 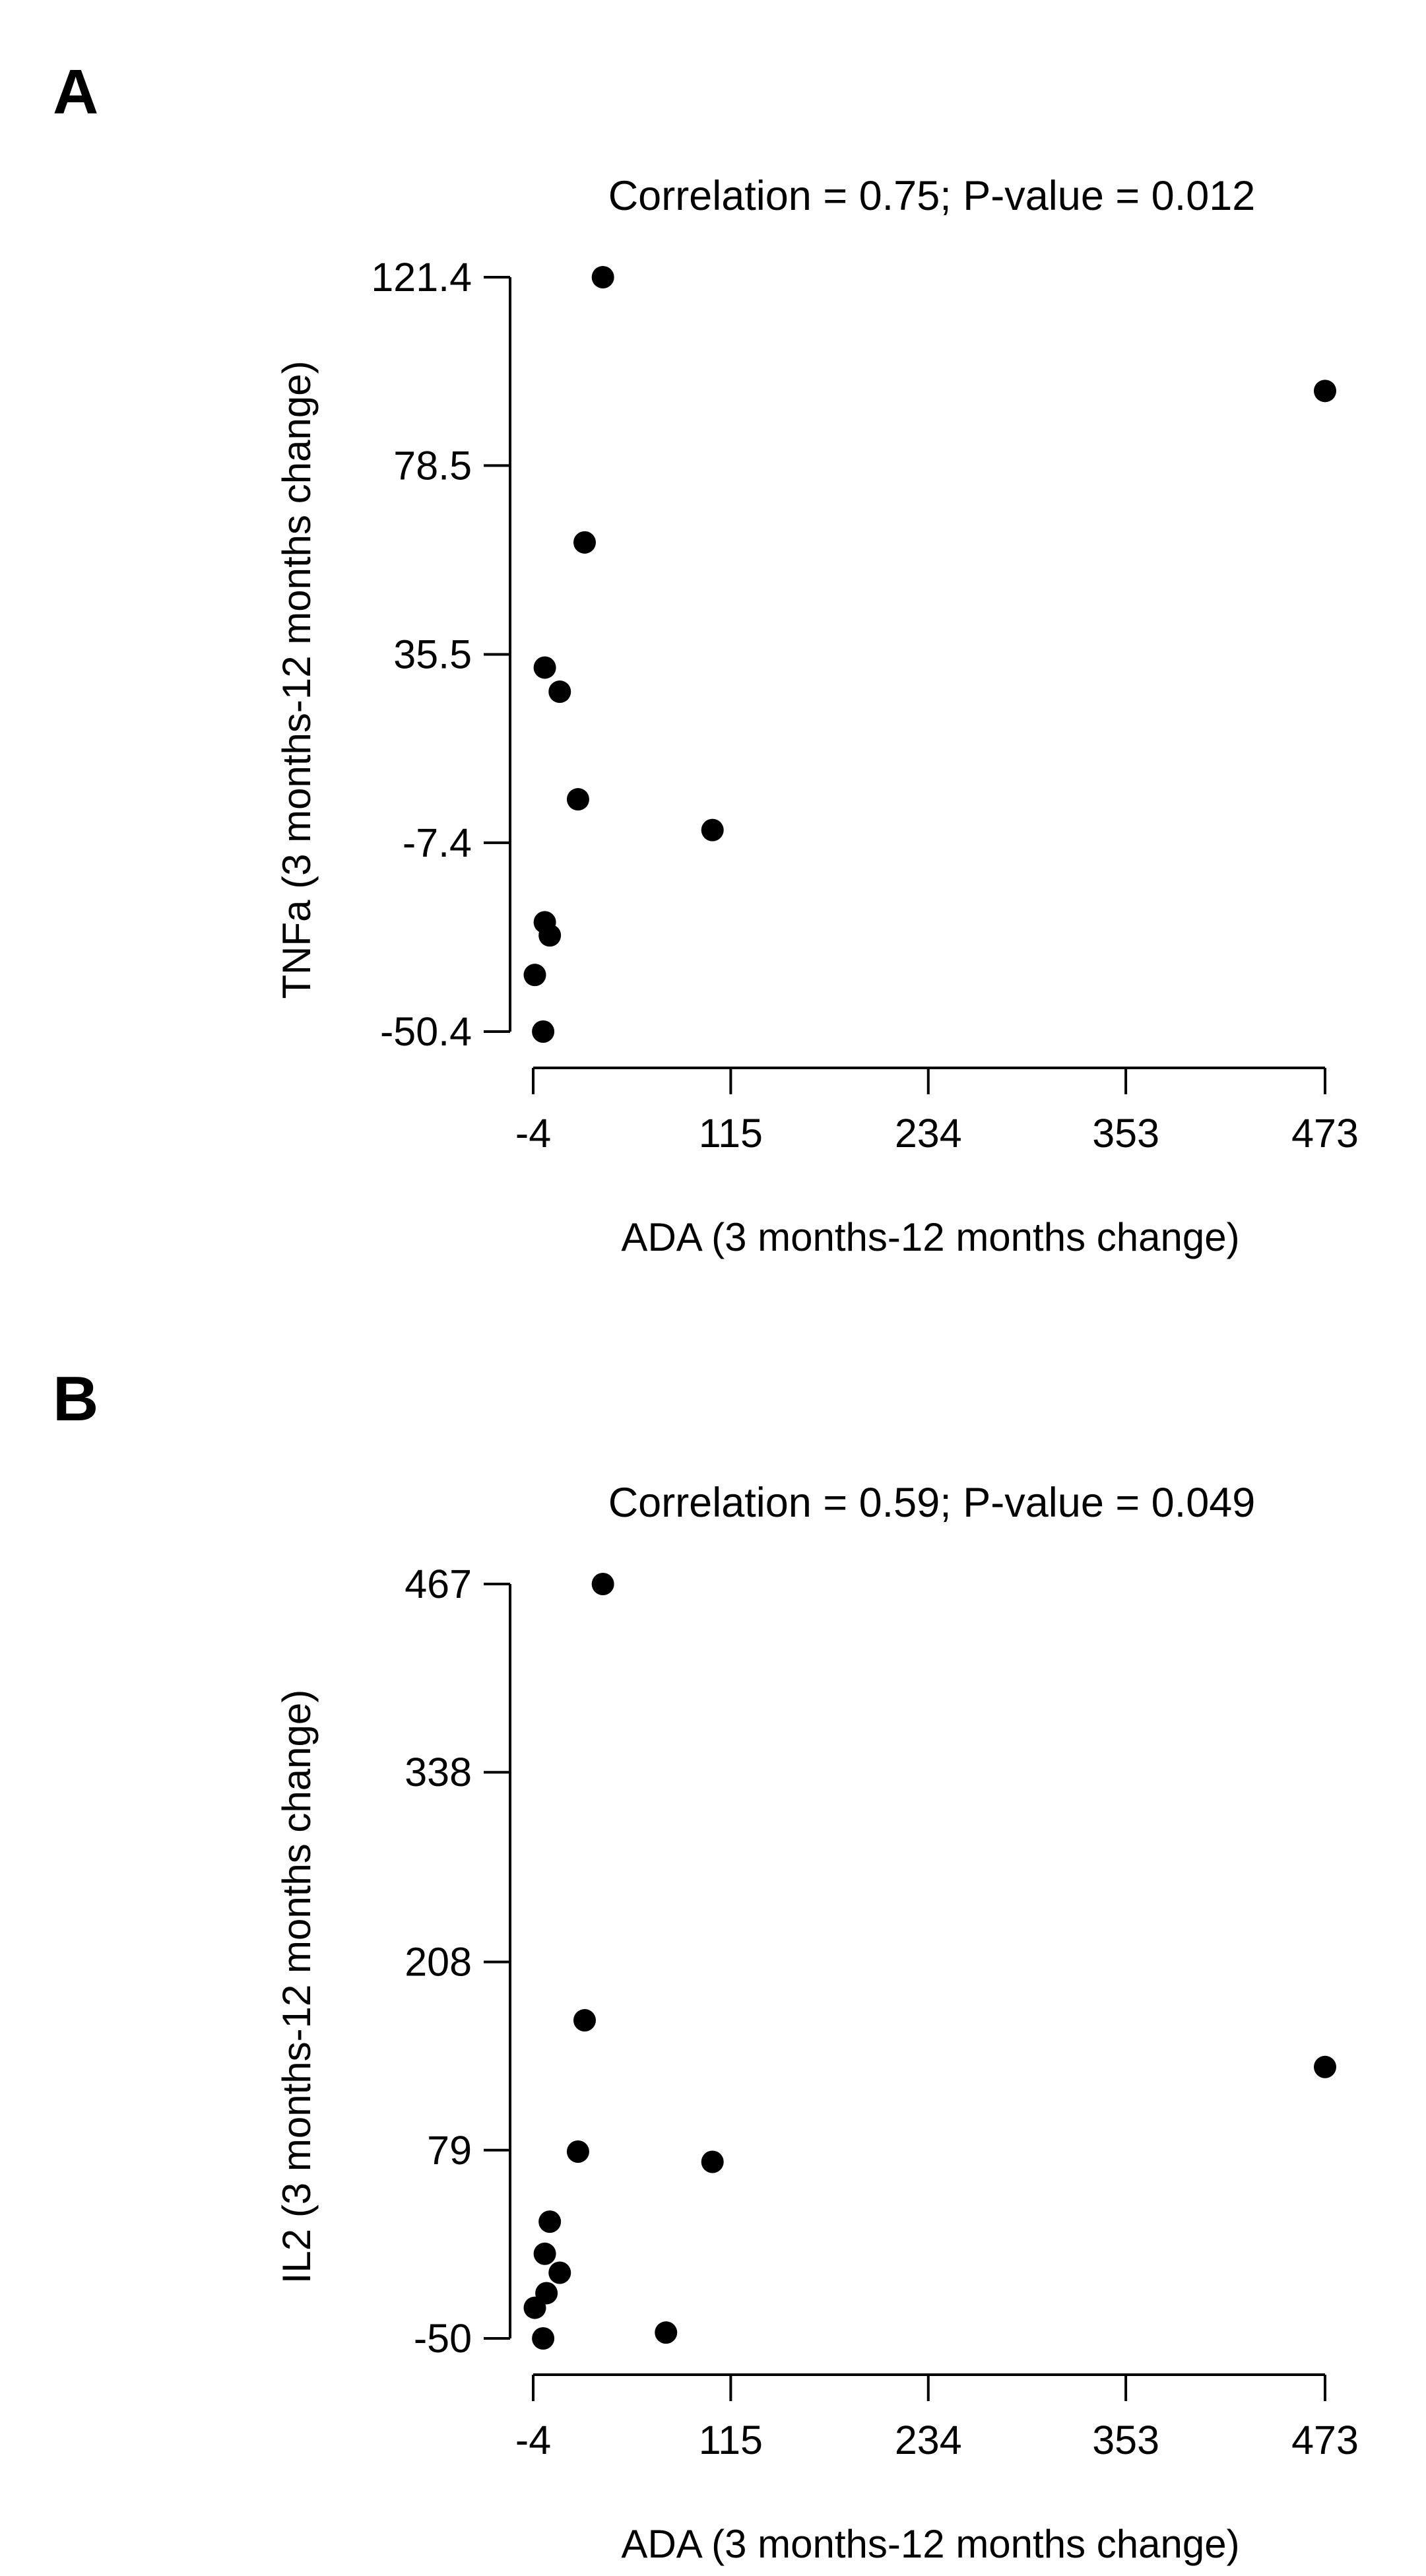 What do you see at coordinates (439, 1584) in the screenshot?
I see `y-tick-label: 467` at bounding box center [439, 1584].